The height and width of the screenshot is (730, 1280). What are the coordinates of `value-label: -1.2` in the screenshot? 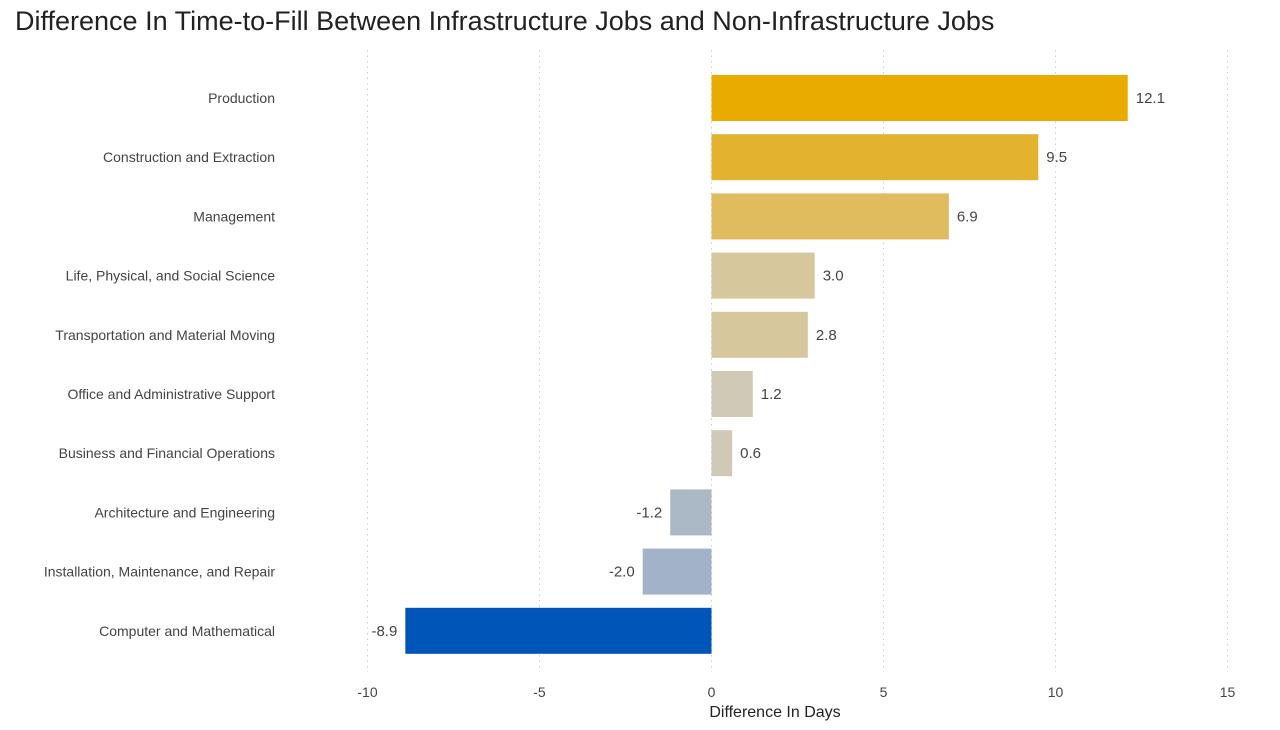 It's located at (649, 512).